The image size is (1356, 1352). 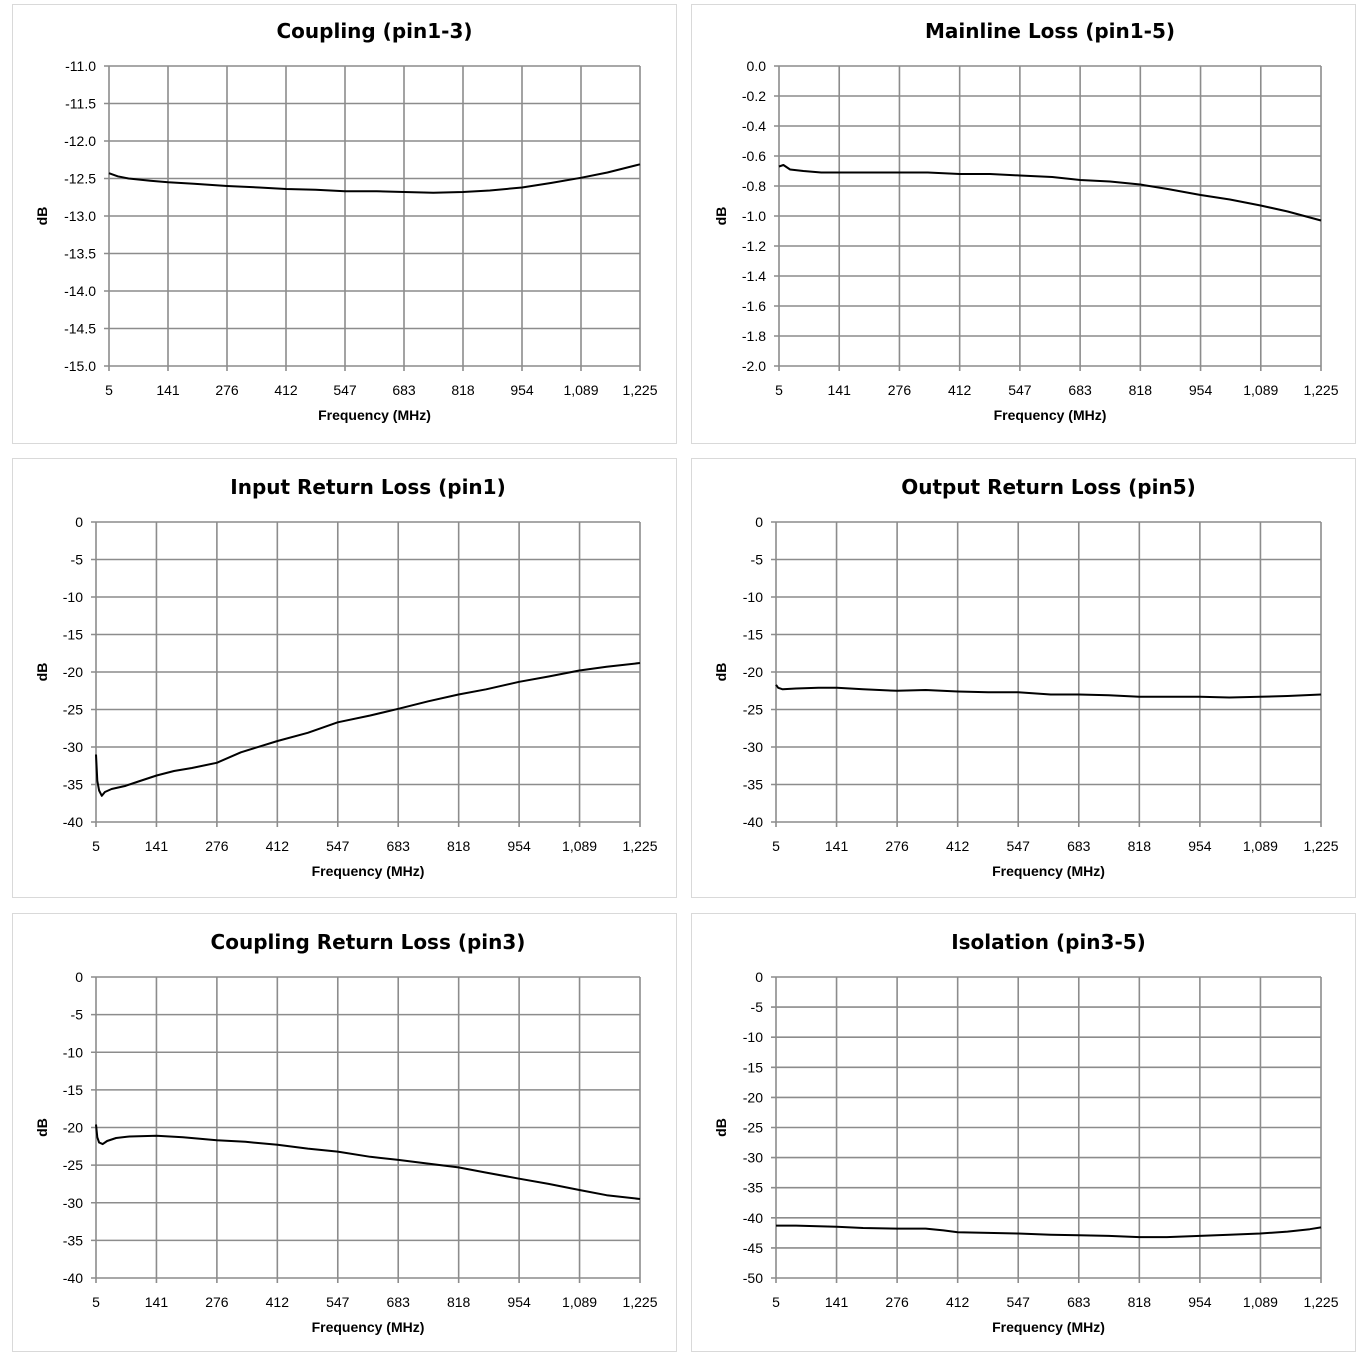 I want to click on chart-title: Coupling Return Loss (pin3), so click(x=368, y=942).